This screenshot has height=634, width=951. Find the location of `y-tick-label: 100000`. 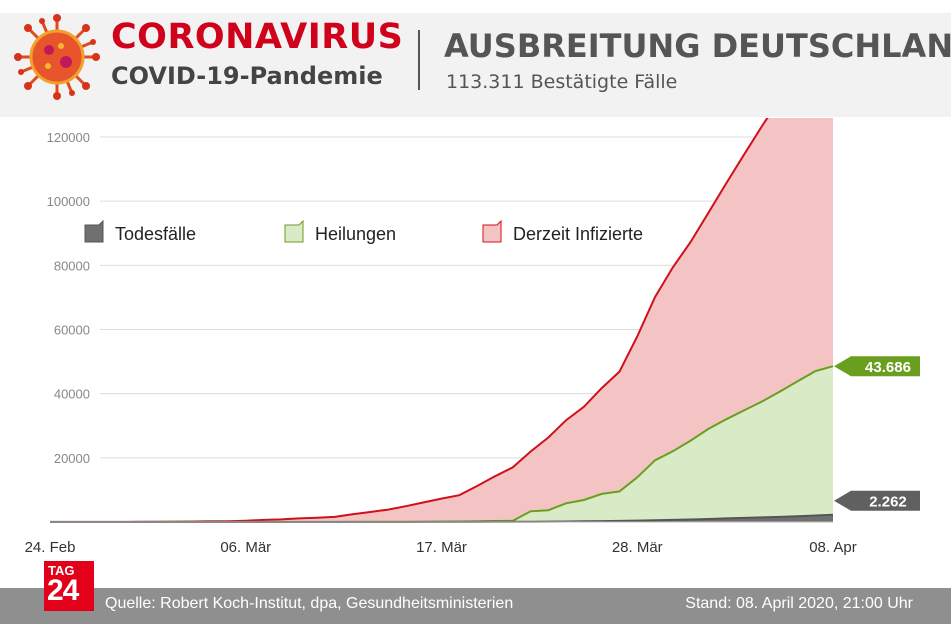

y-tick-label: 100000 is located at coordinates (68, 201).